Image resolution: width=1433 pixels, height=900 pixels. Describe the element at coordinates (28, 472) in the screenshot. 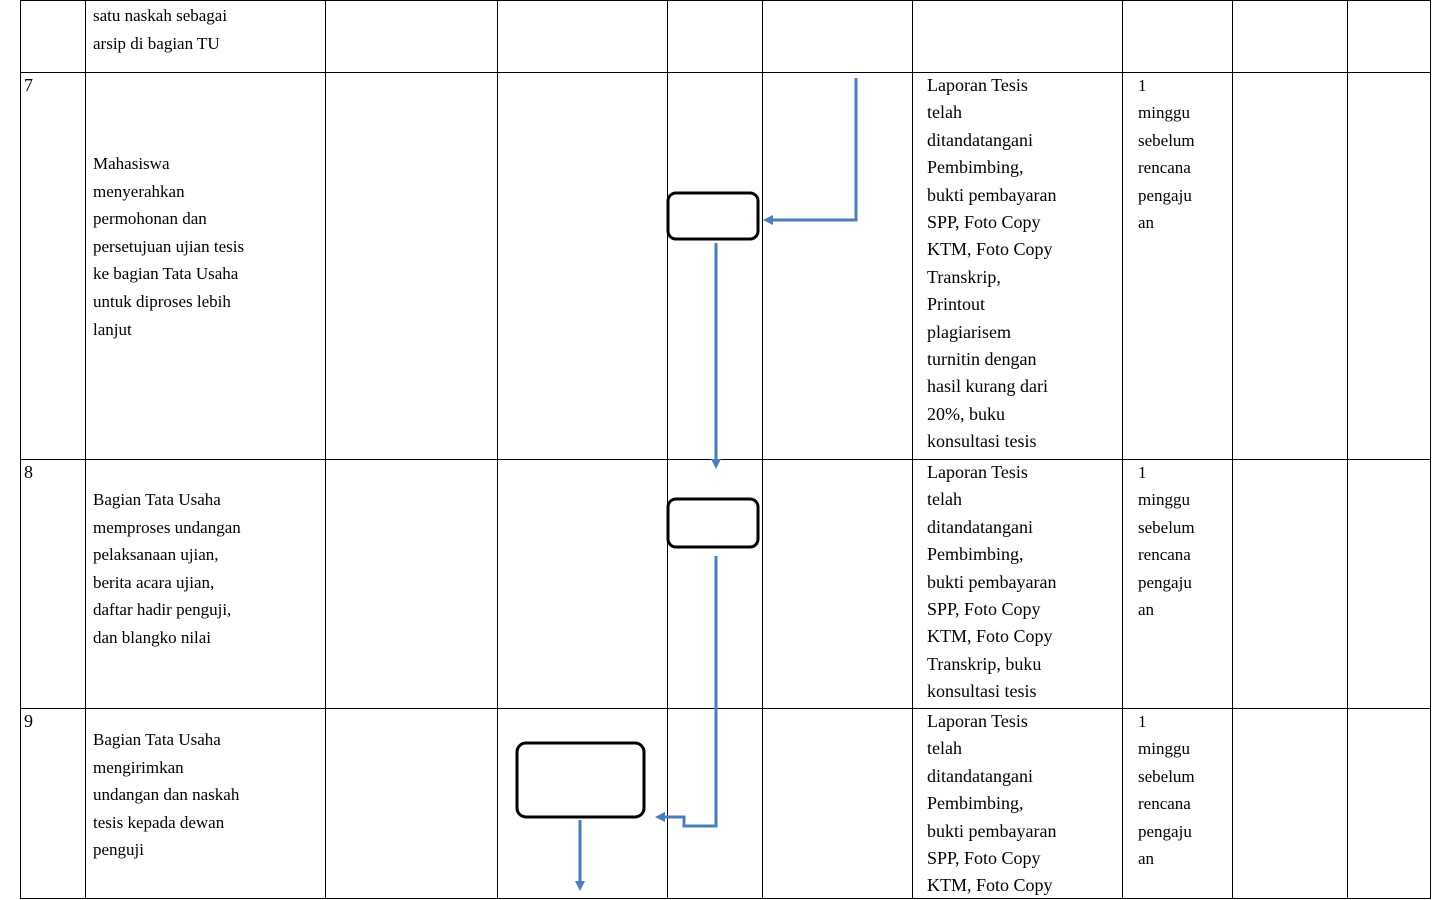

I see `row-number: 8` at that location.